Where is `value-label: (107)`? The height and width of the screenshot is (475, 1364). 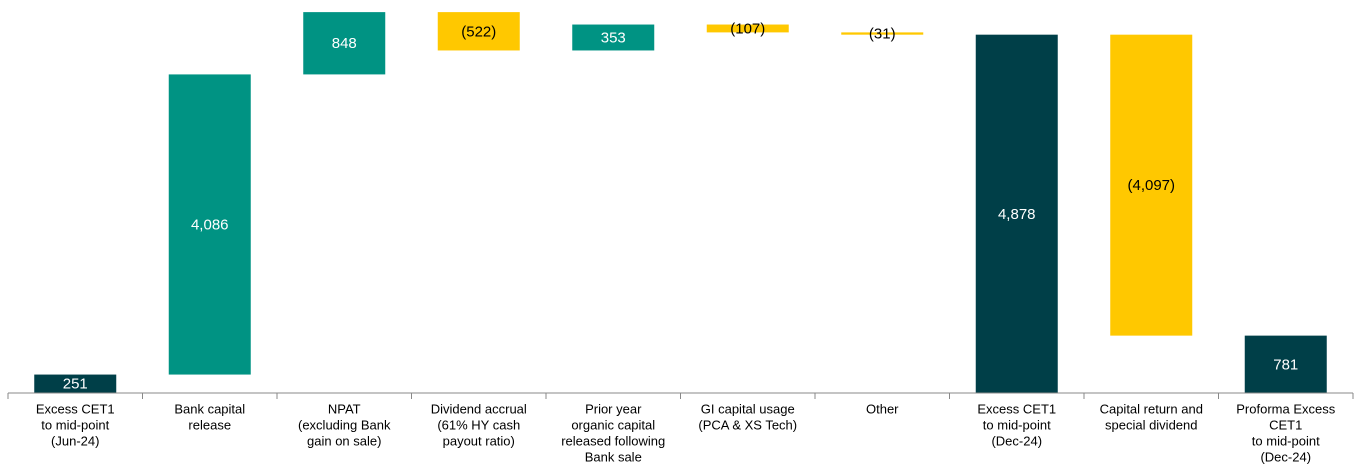 value-label: (107) is located at coordinates (747, 28).